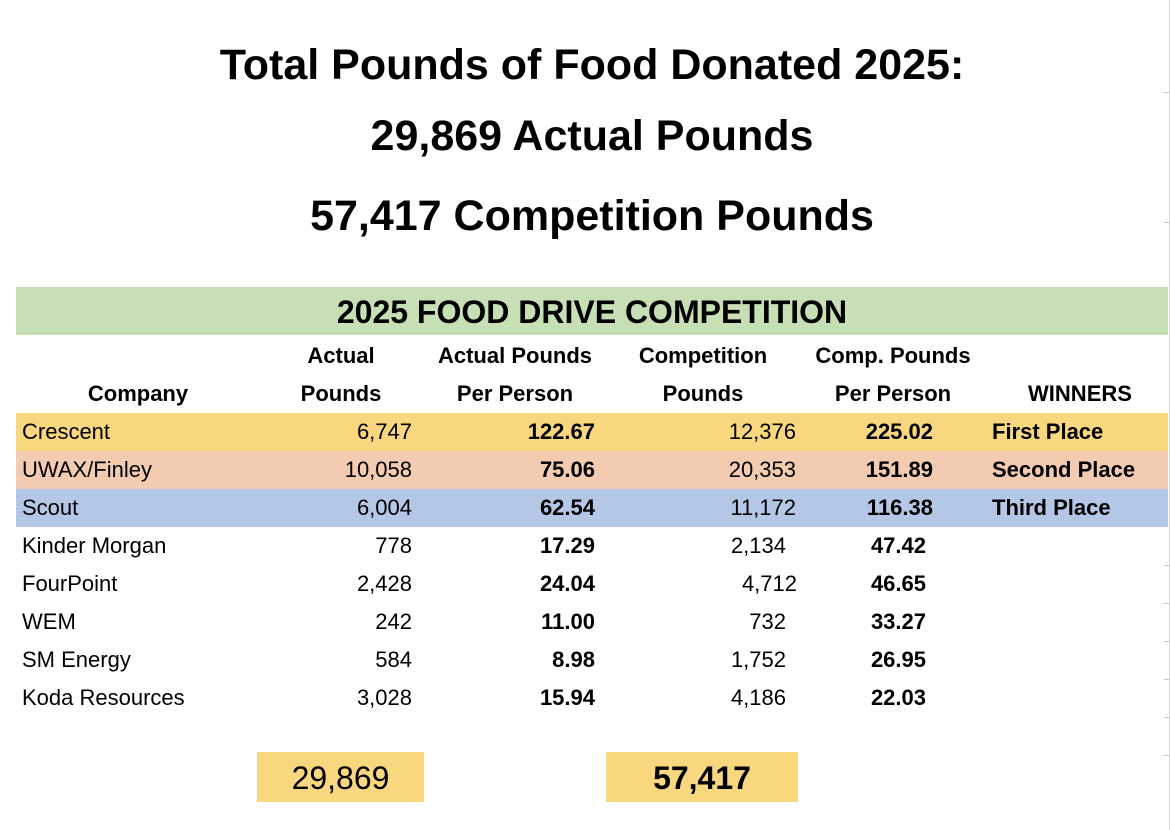  Describe the element at coordinates (1064, 469) in the screenshot. I see `row-winner: Second Place` at that location.